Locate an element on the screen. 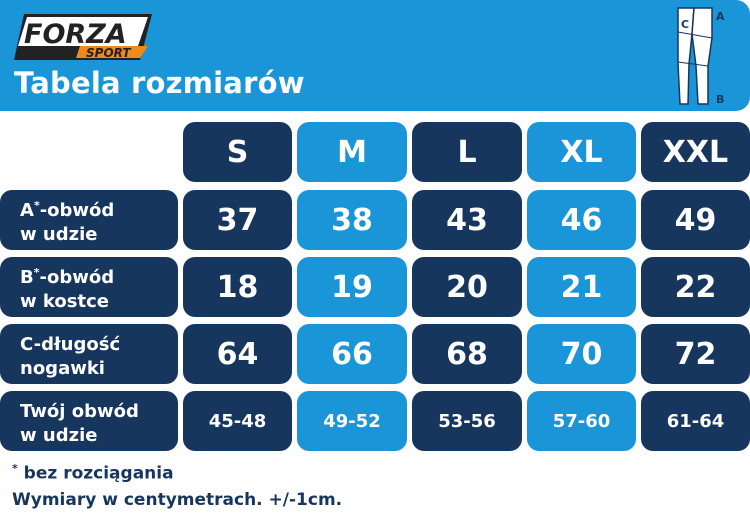 This screenshot has width=750, height=515. leg-warmer-diagram-icon: C A B is located at coordinates (701, 56).